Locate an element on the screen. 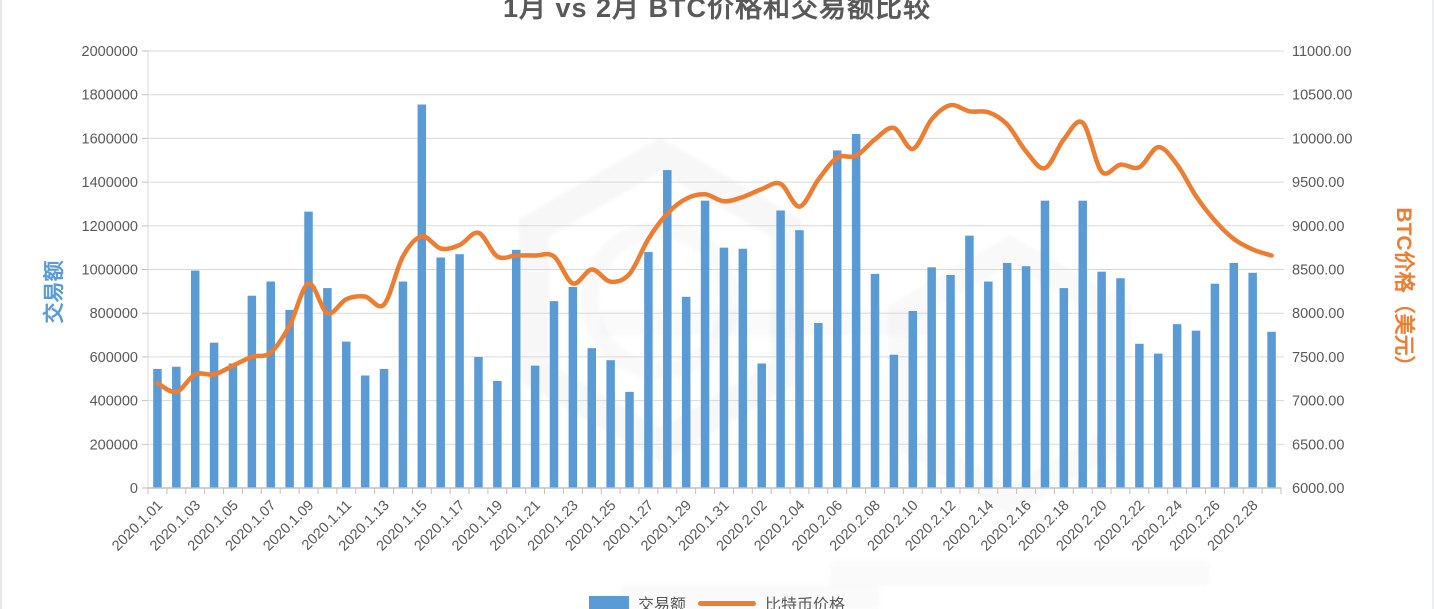 The image size is (1434, 609). svg-text: 1400000 is located at coordinates (110, 183).